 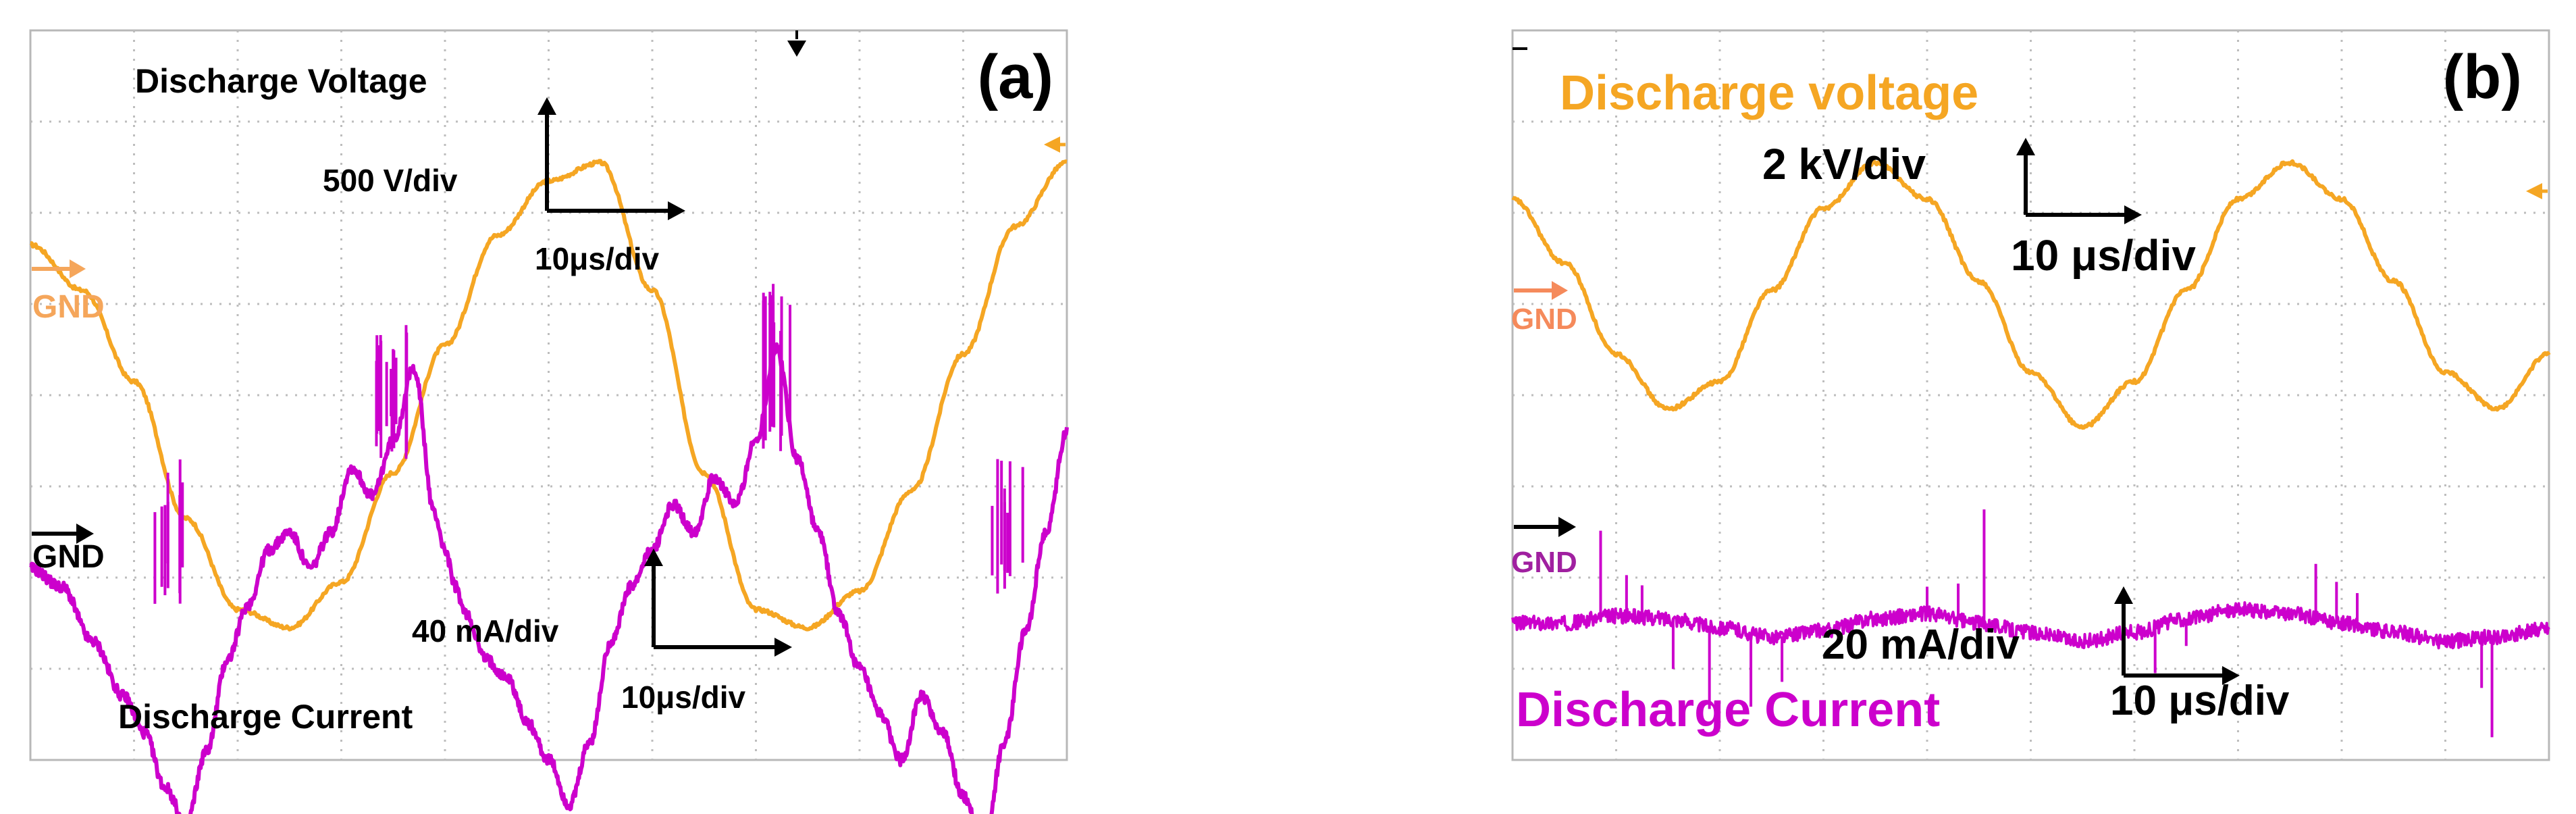 What do you see at coordinates (683, 698) in the screenshot?
I see `panel-a-current-time: 10μs/div` at bounding box center [683, 698].